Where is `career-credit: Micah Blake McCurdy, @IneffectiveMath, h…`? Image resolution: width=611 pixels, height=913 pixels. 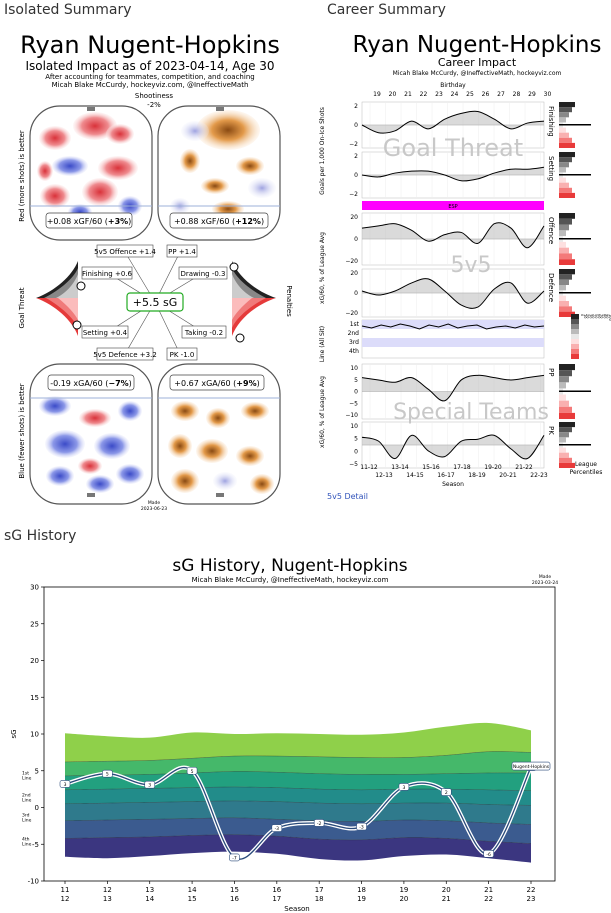 career-credit: Micah Blake McCurdy, @IneffectiveMath, h… is located at coordinates (477, 73).